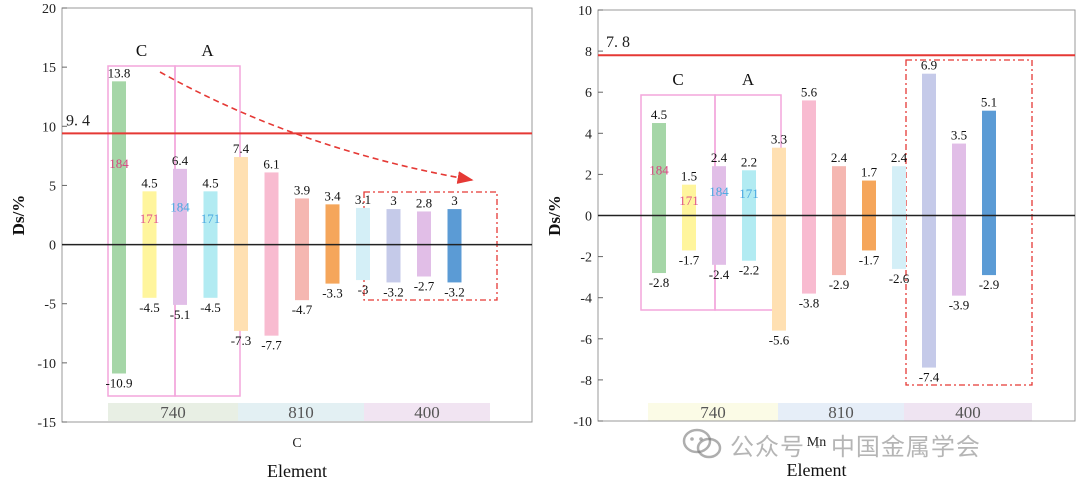 This screenshot has width=1080, height=489. Describe the element at coordinates (332, 195) in the screenshot. I see `data-label-positive: 3.4` at that location.